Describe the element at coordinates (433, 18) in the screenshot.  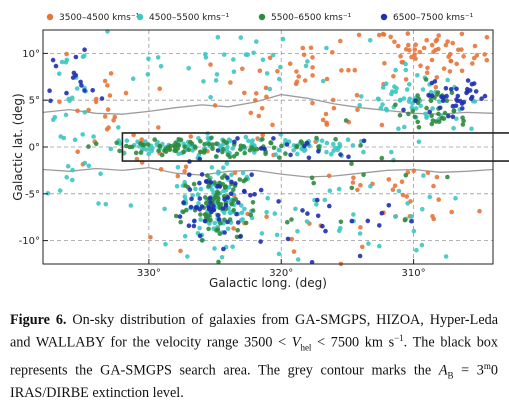
I see `legend-label: 6500–7500 kms⁻¹` at that location.